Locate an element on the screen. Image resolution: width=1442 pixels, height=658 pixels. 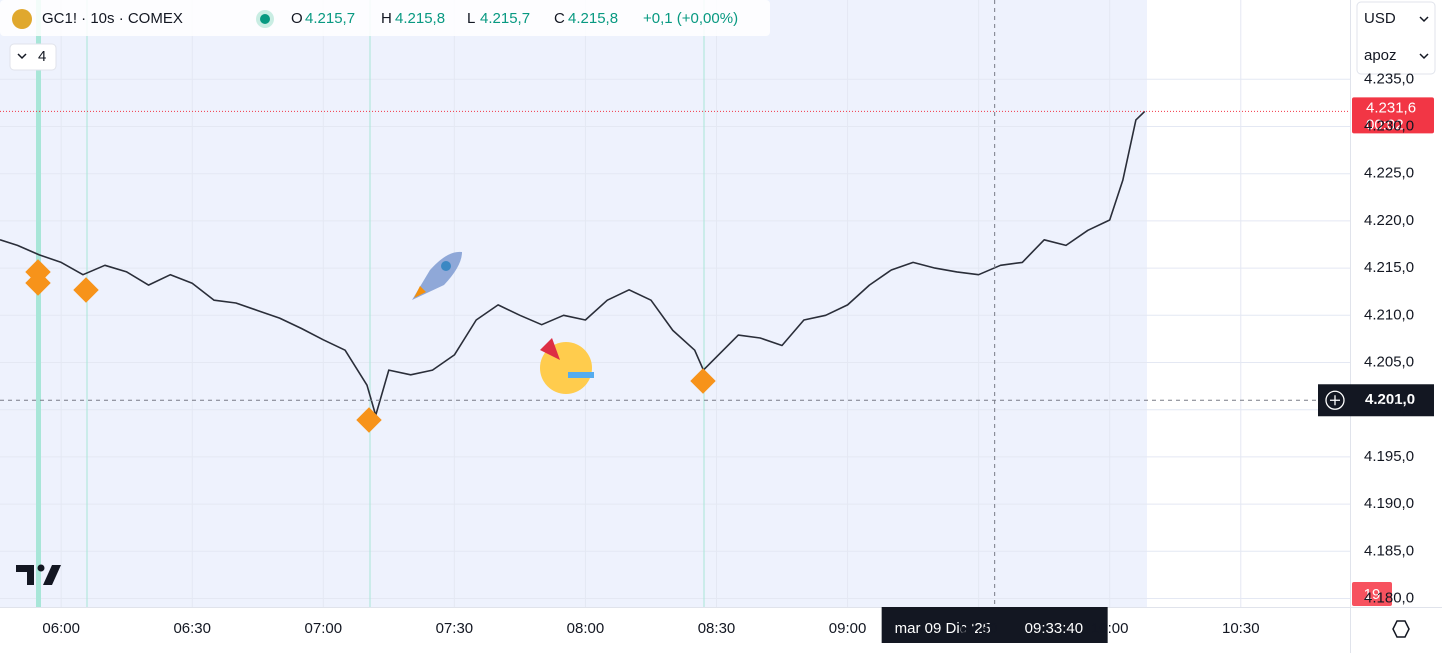
header-bar is located at coordinates (385, 18).